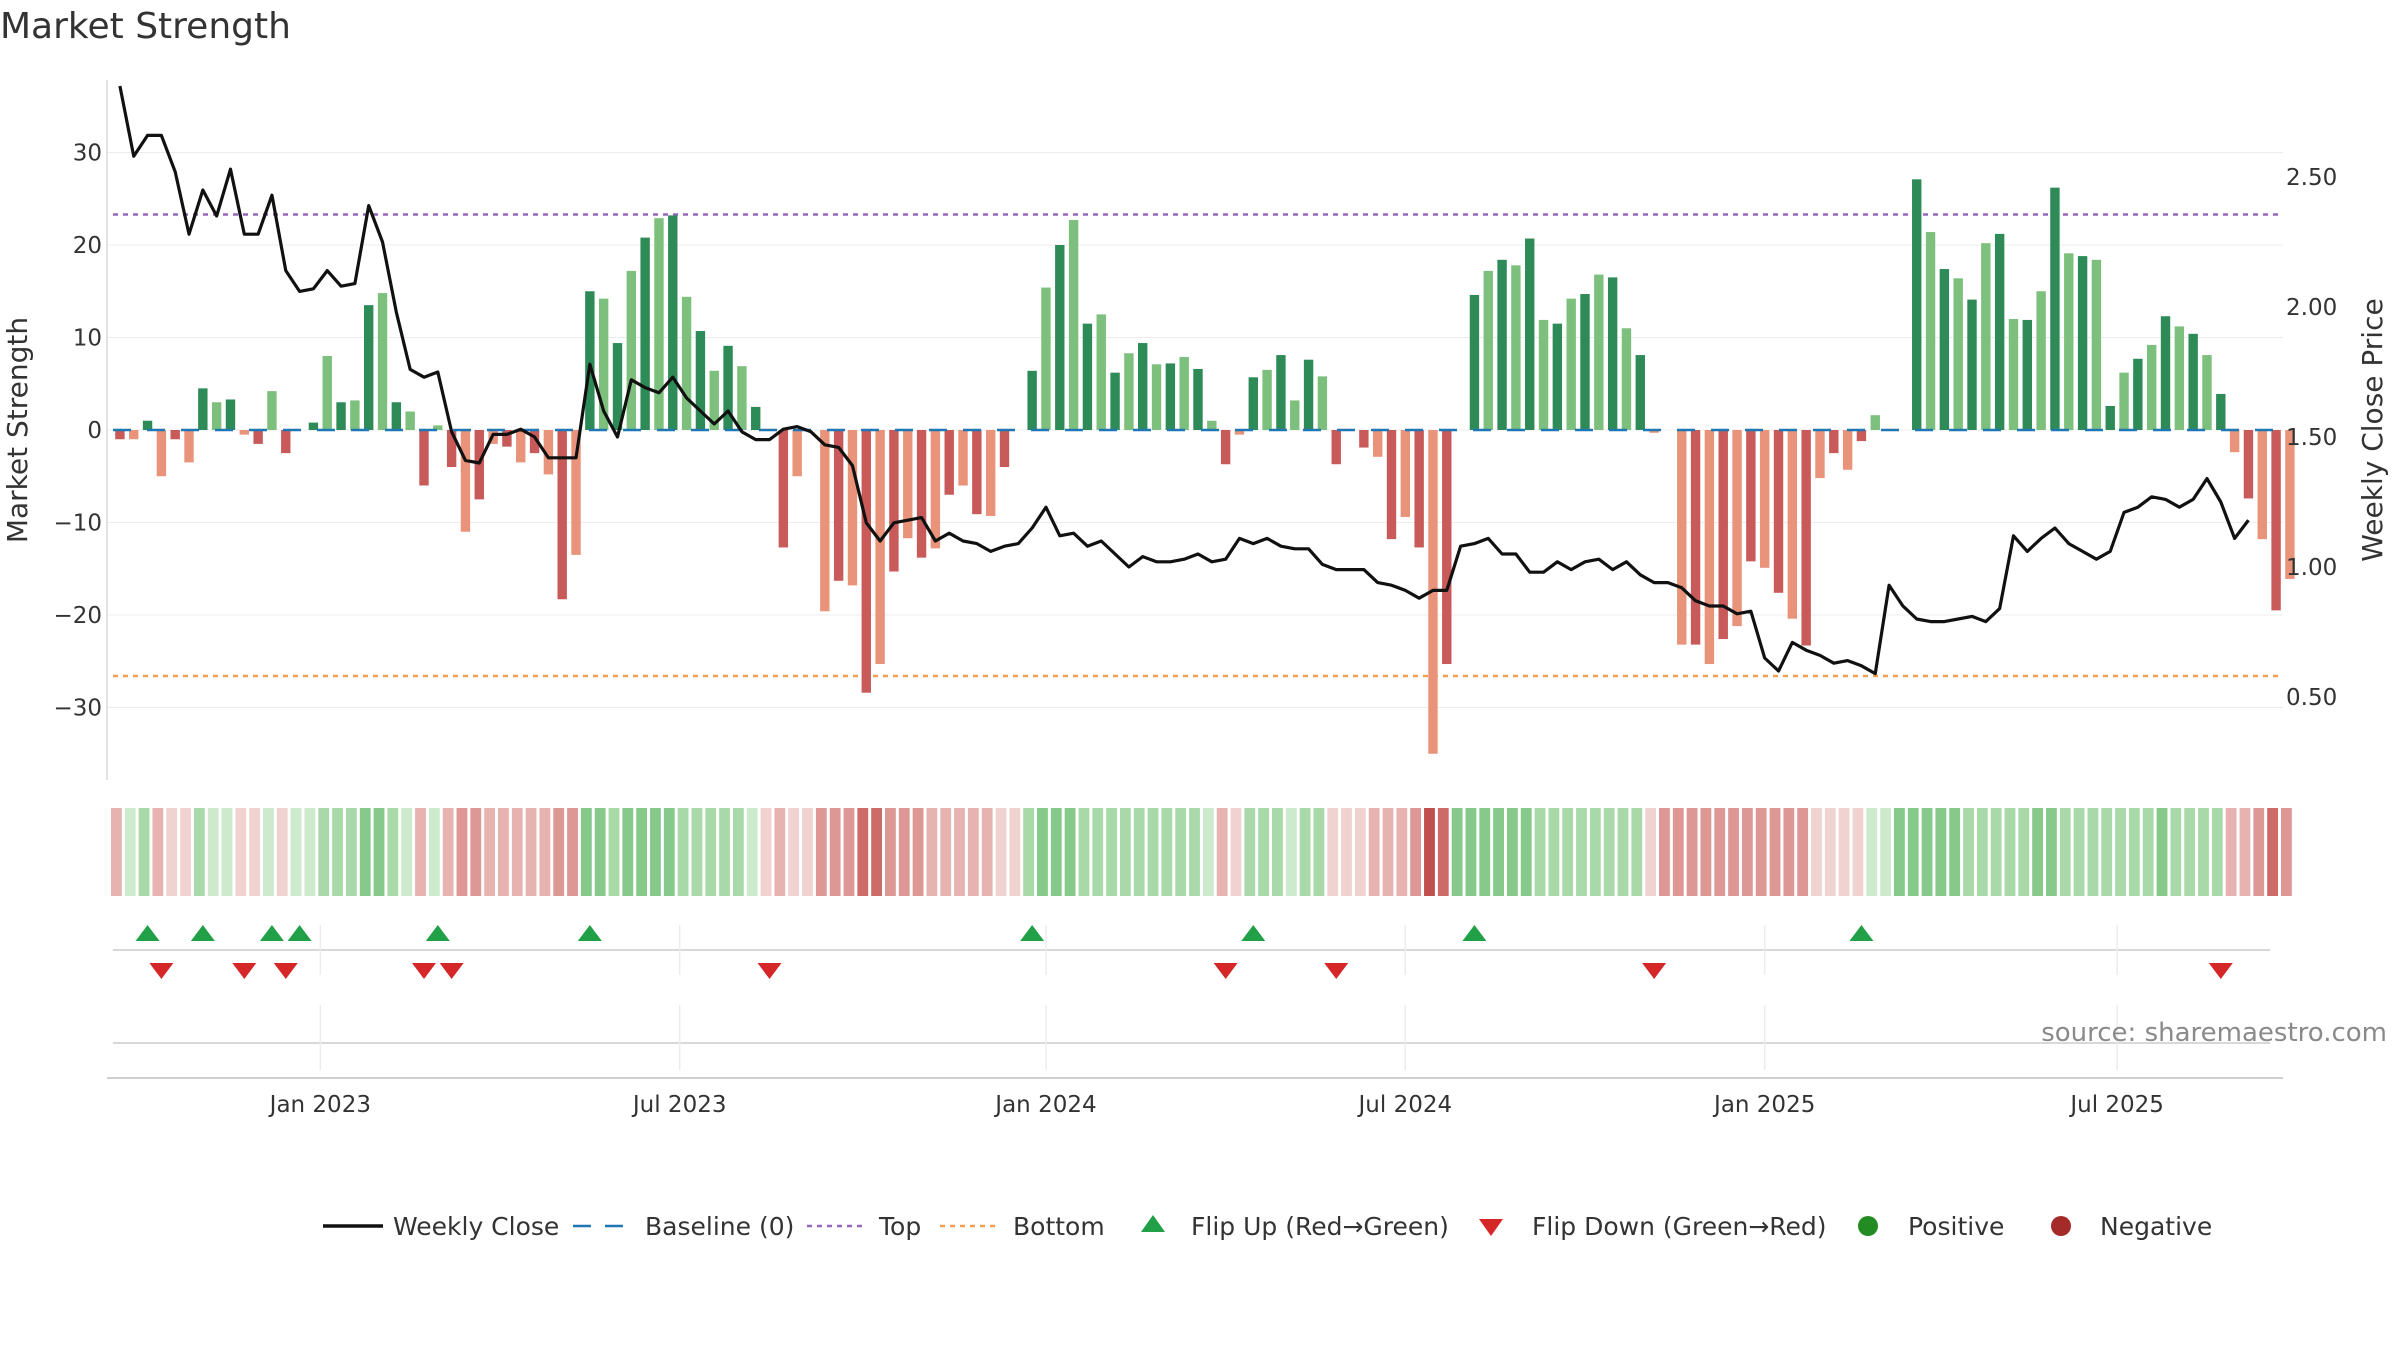 The image size is (2400, 1350). Describe the element at coordinates (1956, 1226) in the screenshot. I see `legend-positive: Positive` at that location.